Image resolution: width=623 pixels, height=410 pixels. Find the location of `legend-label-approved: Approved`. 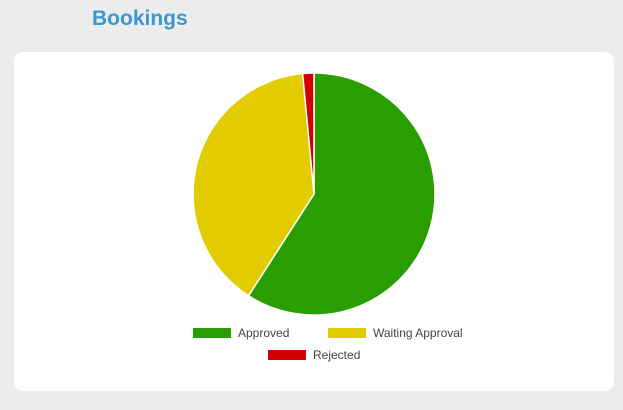

legend-label-approved: Approved is located at coordinates (263, 333).